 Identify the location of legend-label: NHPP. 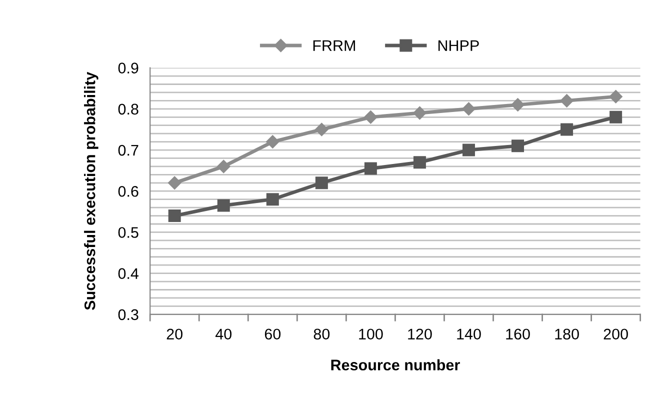
(458, 45).